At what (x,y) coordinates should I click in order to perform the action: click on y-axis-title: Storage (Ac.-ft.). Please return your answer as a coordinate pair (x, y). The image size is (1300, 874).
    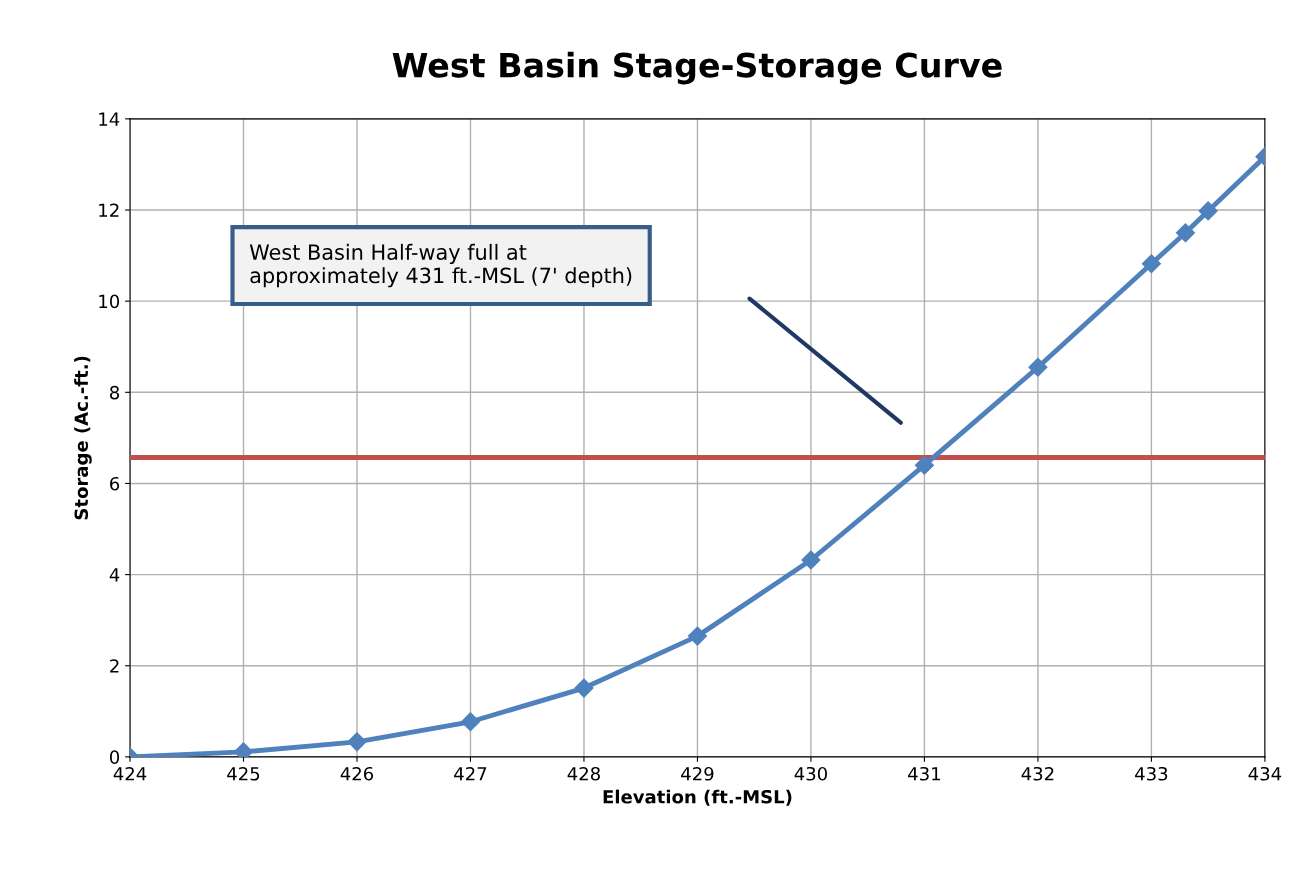
    Looking at the image, I should click on (83, 438).